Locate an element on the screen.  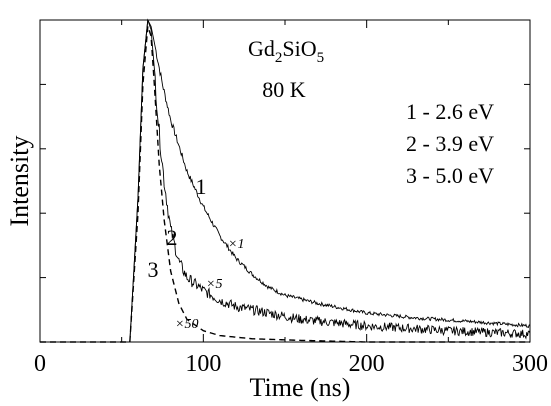
multiplier-1: ×1 is located at coordinates (236, 244).